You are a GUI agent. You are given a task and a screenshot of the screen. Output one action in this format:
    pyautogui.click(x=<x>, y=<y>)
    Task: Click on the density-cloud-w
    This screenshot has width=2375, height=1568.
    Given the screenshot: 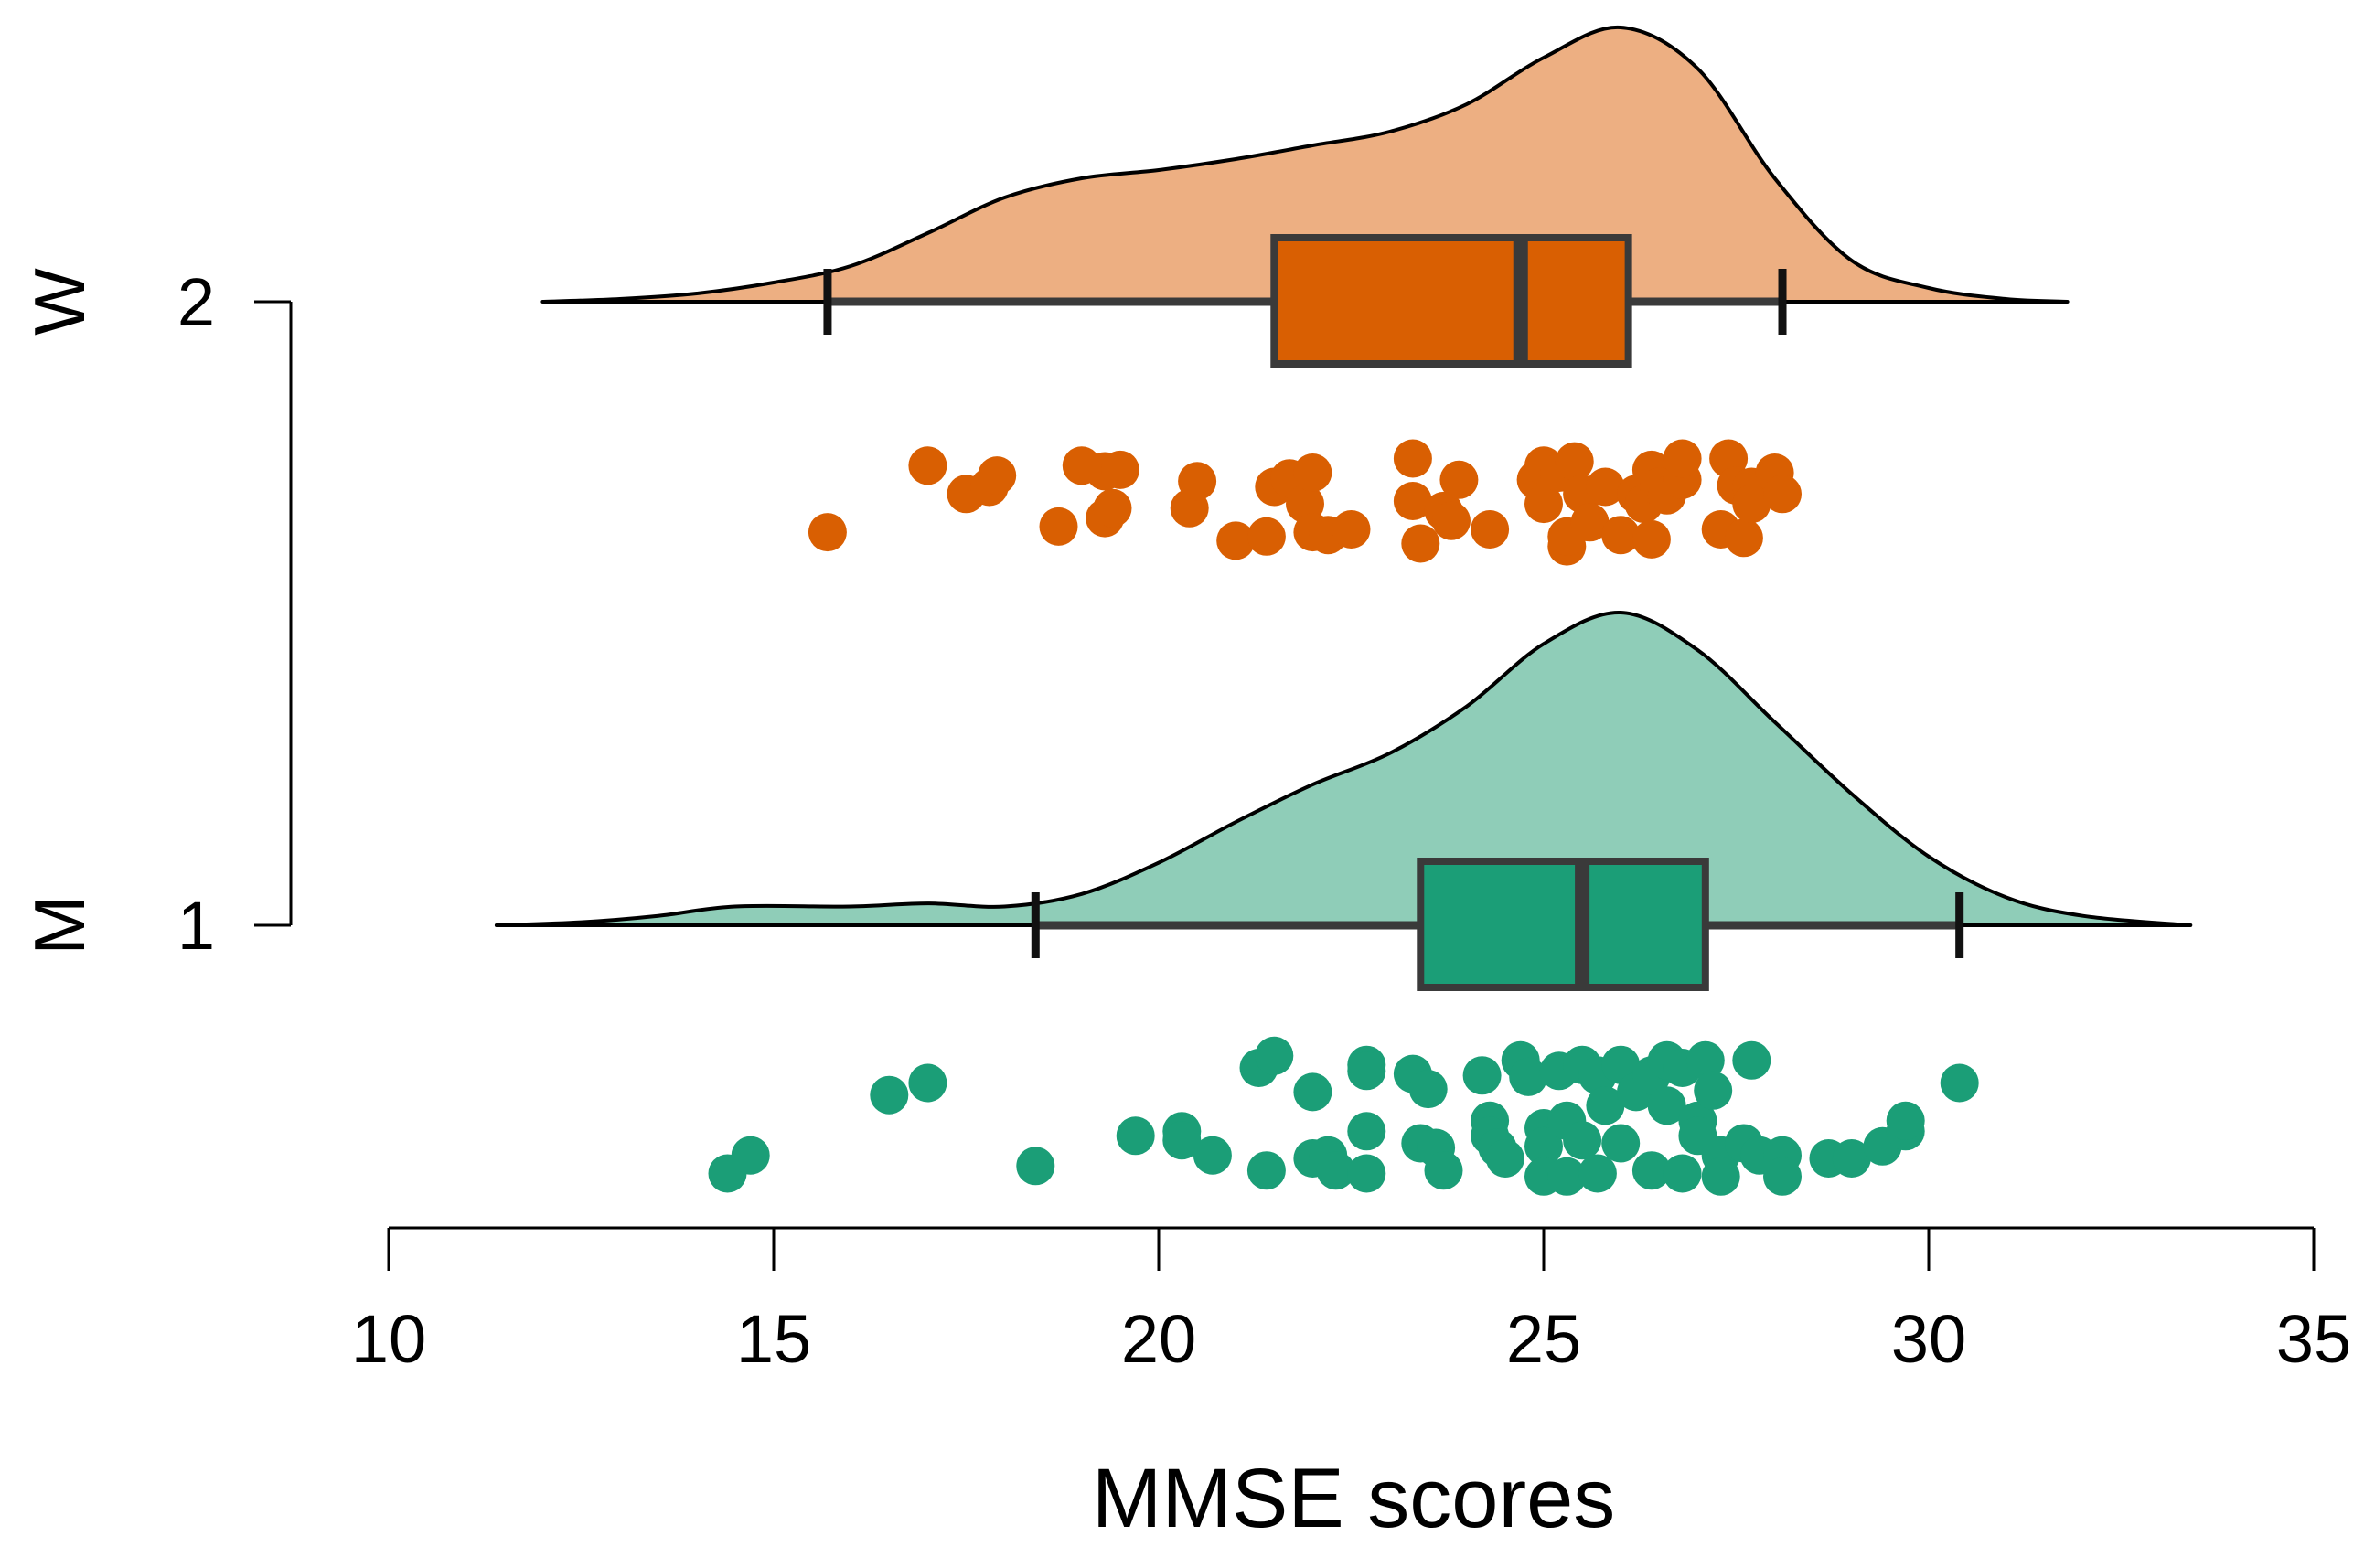 What is the action you would take?
    pyautogui.click(x=1305, y=164)
    